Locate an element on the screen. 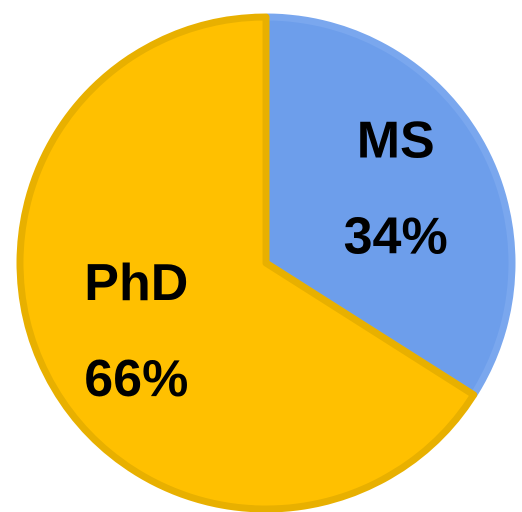 This screenshot has height=512, width=522. slice-name: MS is located at coordinates (396, 140).